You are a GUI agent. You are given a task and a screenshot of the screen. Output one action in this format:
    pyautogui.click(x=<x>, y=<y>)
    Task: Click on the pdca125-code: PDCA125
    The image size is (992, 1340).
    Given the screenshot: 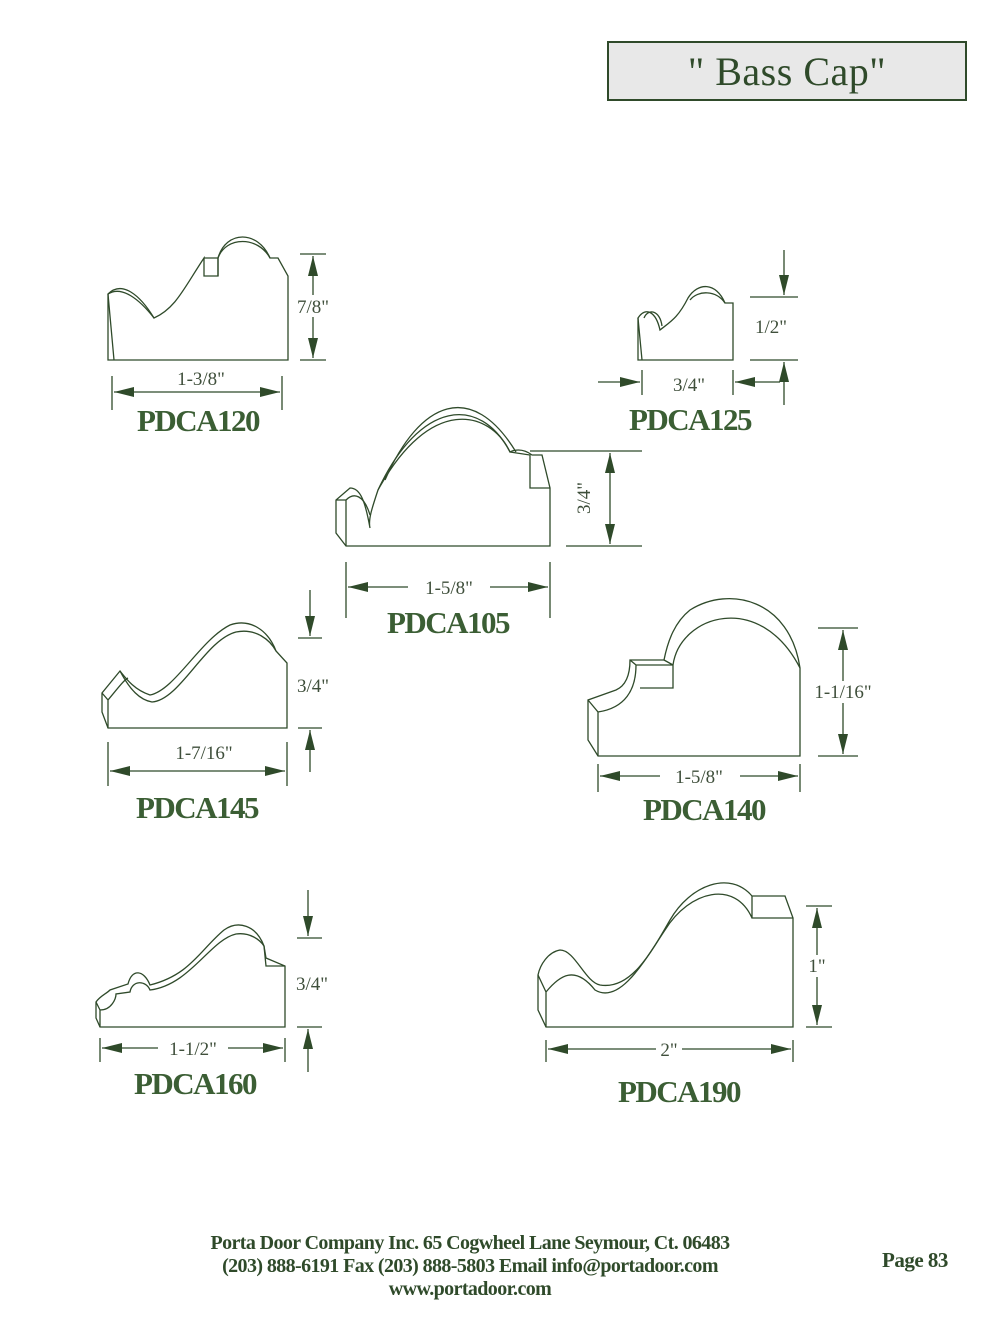 What is the action you would take?
    pyautogui.click(x=690, y=419)
    